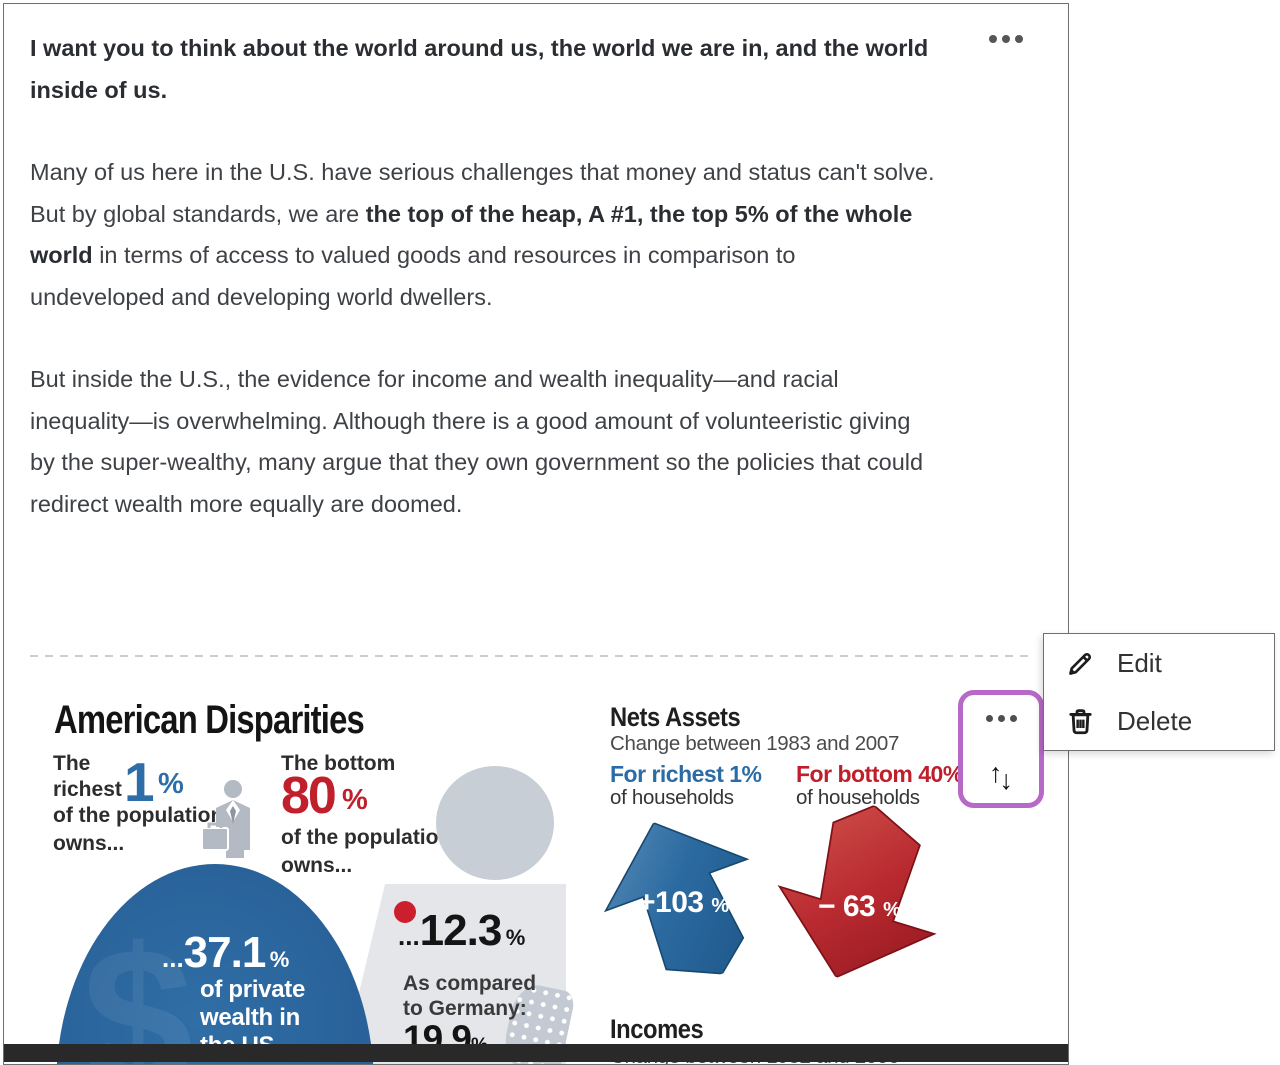  I want to click on richest-households-label: For richest 1%, so click(686, 774).